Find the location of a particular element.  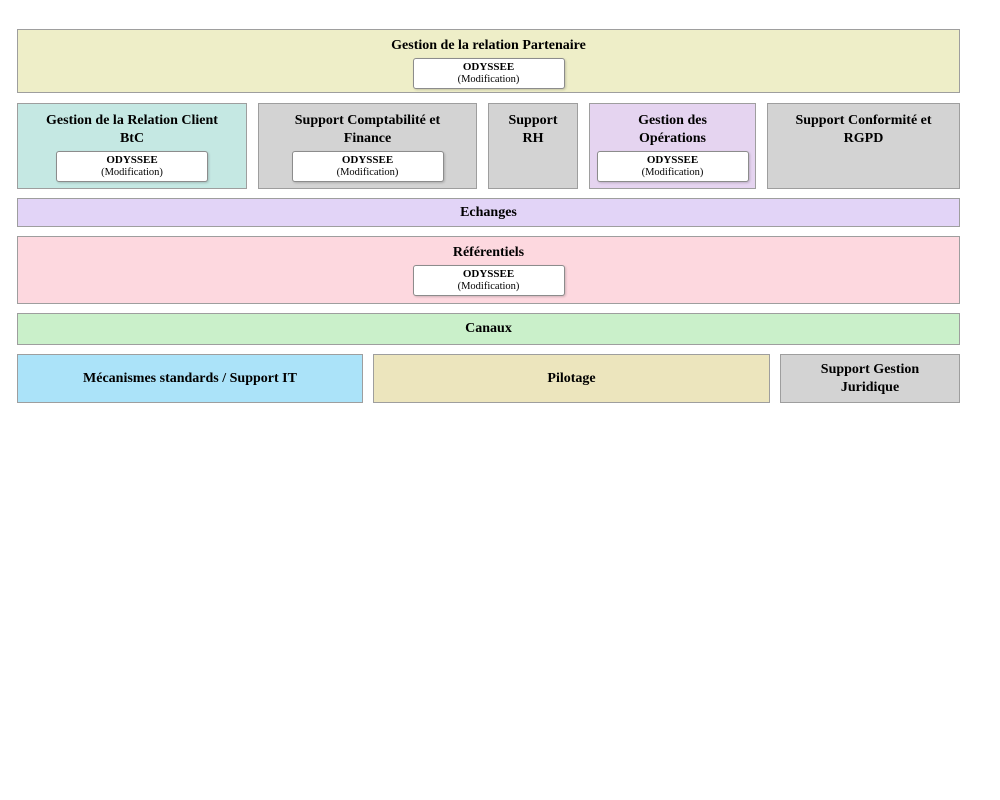

odyssee-badge-comptabilite: ODYSSEE (Modification) is located at coordinates (367, 166).